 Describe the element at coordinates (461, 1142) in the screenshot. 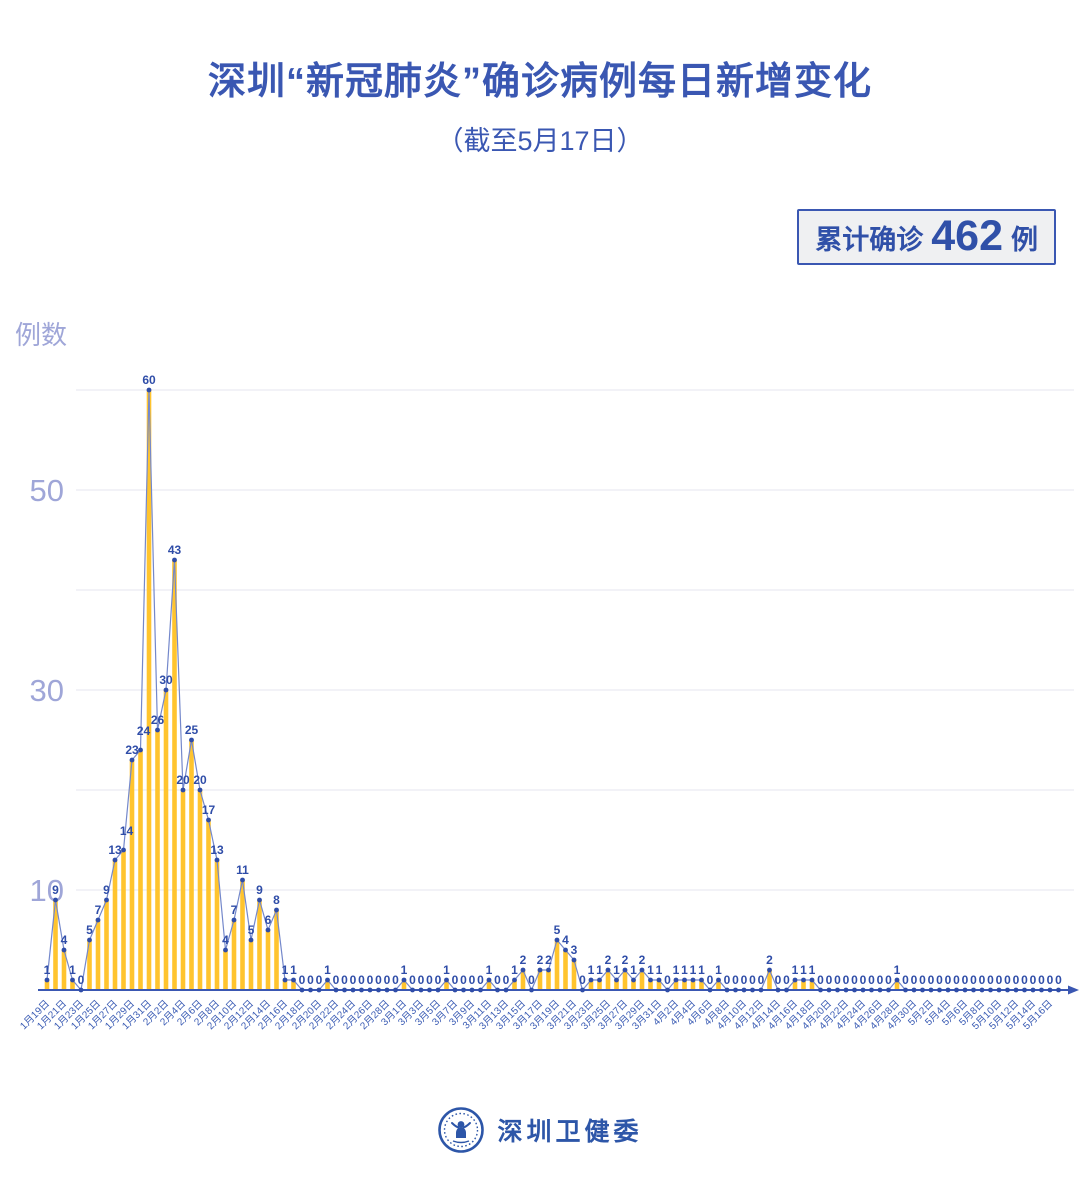

I see `emblem-base-arc` at that location.